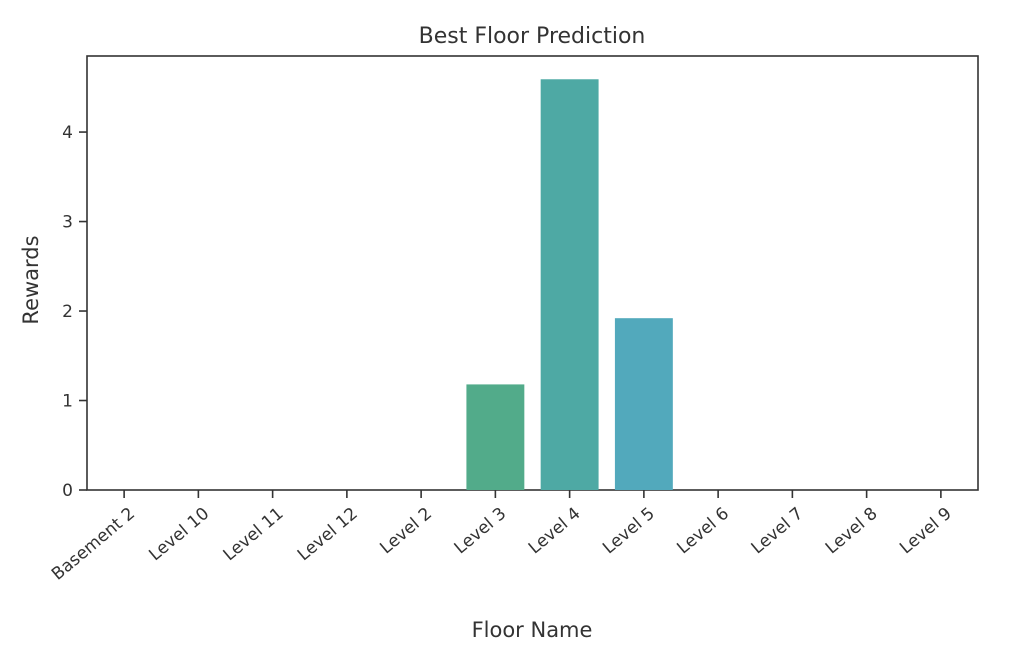 This screenshot has height=650, width=1016. What do you see at coordinates (254, 535) in the screenshot?
I see `x-tick-label: Level 11` at bounding box center [254, 535].